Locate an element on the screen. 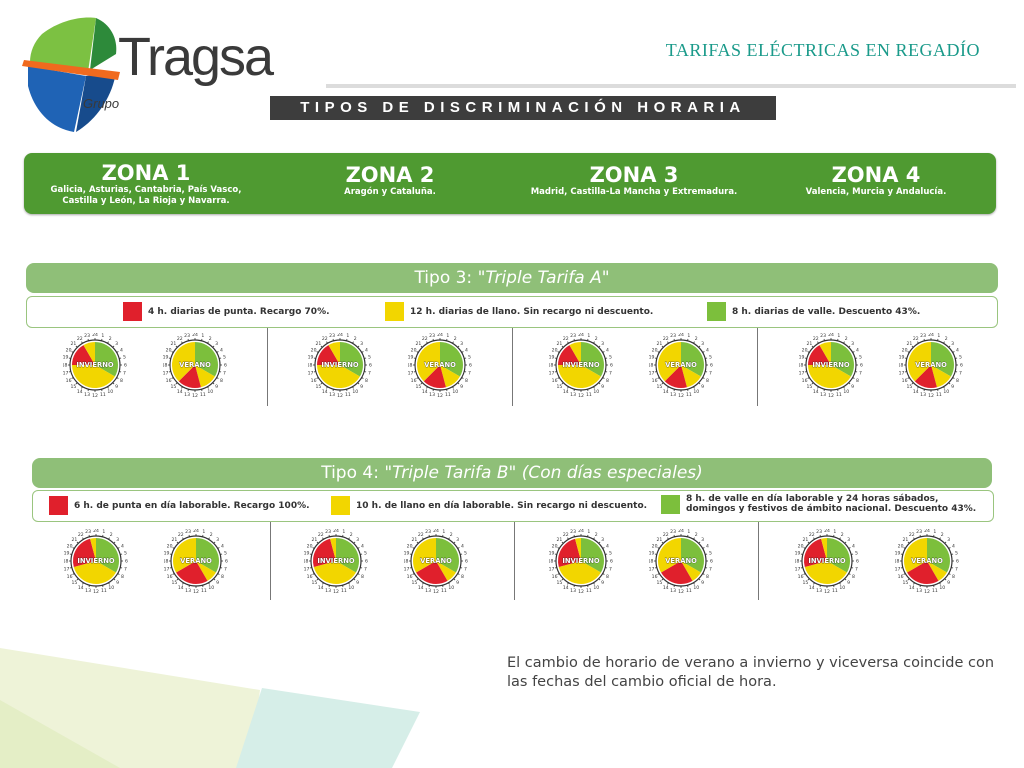  zone-title: ZONA 2 is located at coordinates (390, 175).